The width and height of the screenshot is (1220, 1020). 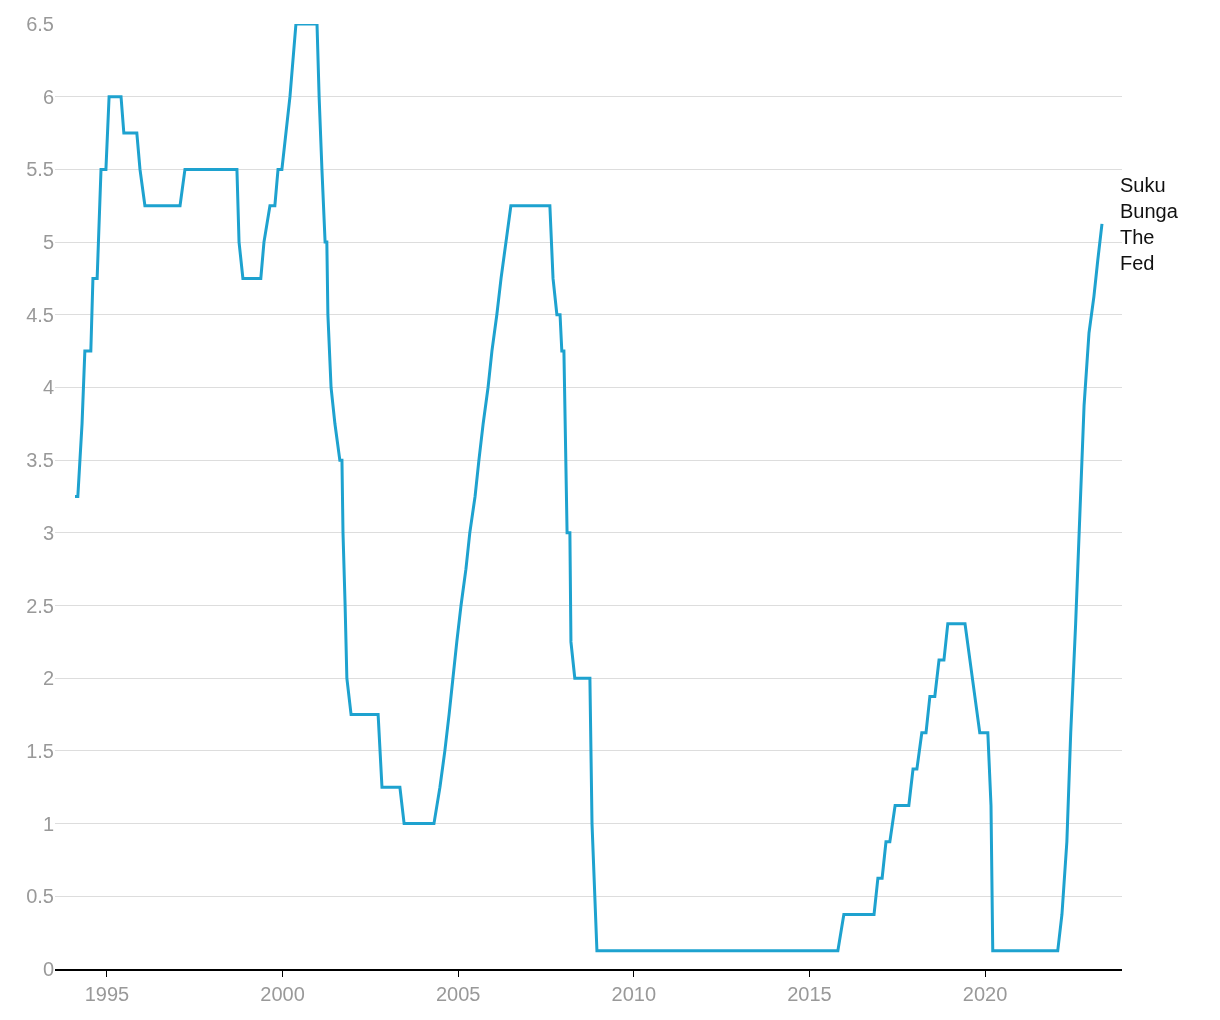 I want to click on x-tick-label: 1995, so click(x=107, y=993).